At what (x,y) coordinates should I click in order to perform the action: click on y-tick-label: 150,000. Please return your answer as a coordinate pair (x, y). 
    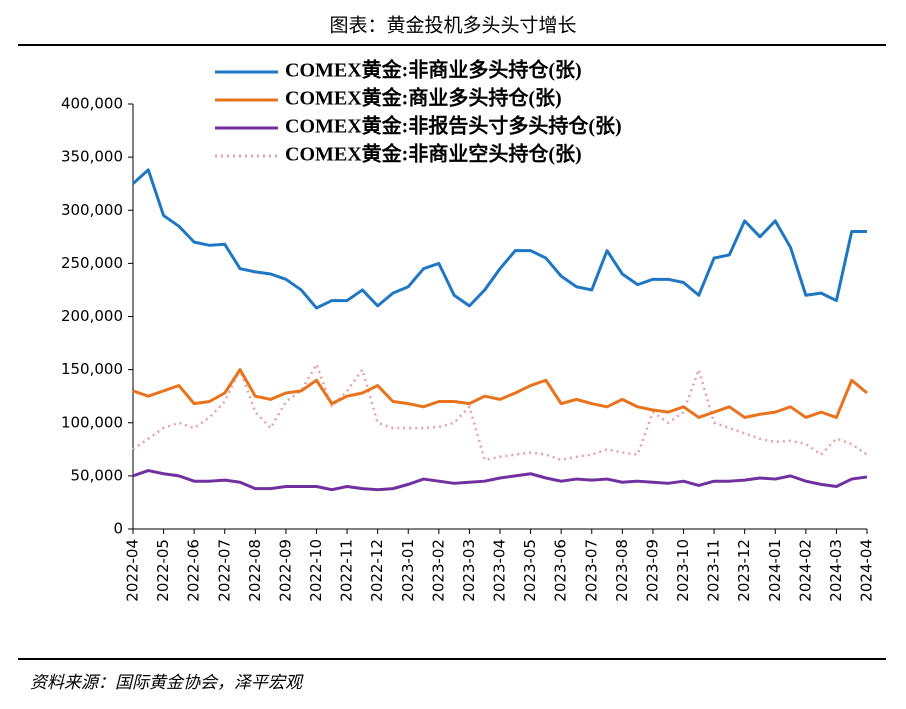
    Looking at the image, I should click on (92, 369).